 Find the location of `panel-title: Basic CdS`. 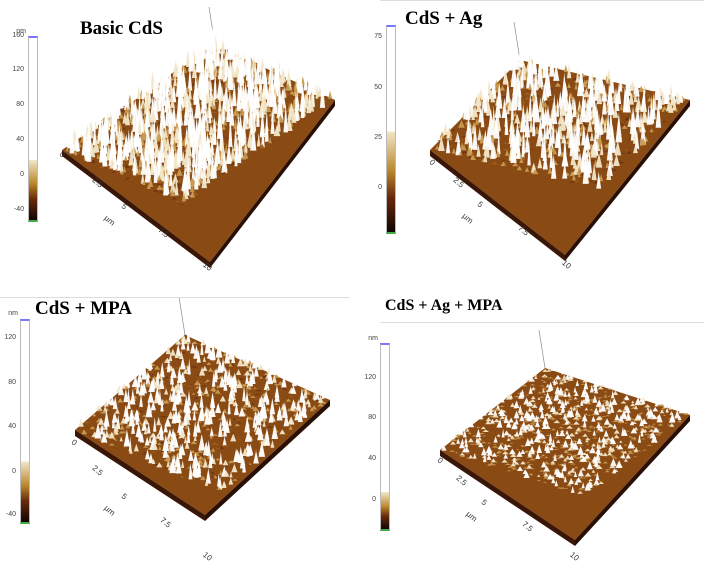

panel-title: Basic CdS is located at coordinates (121, 28).